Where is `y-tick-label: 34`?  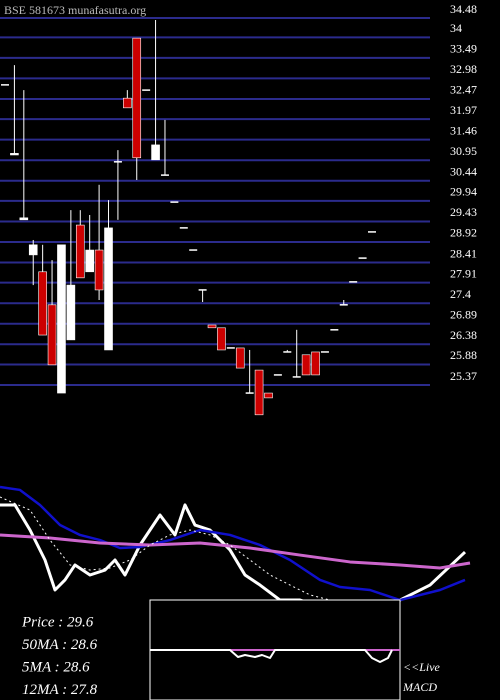 y-tick-label: 34 is located at coordinates (456, 28).